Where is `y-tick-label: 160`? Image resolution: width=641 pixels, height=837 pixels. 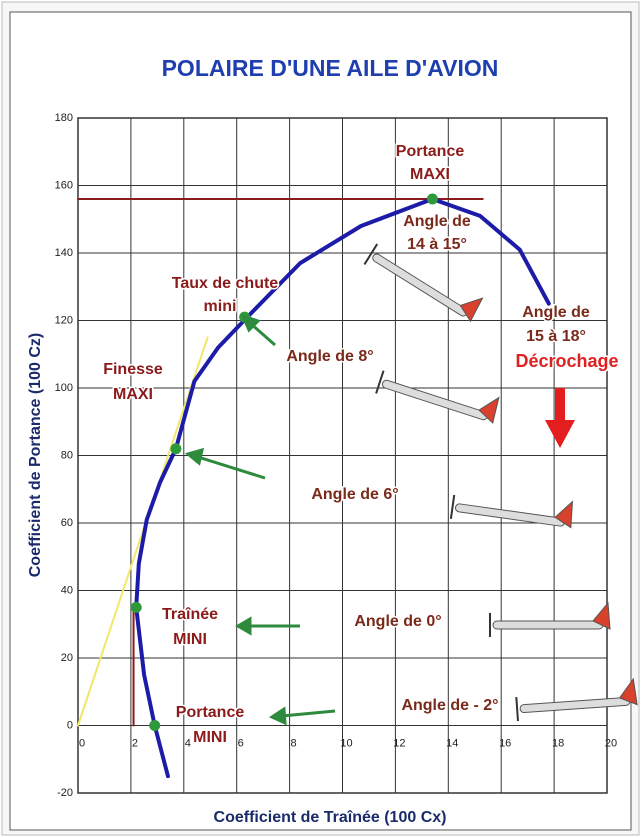
y-tick-label: 160 is located at coordinates (64, 185).